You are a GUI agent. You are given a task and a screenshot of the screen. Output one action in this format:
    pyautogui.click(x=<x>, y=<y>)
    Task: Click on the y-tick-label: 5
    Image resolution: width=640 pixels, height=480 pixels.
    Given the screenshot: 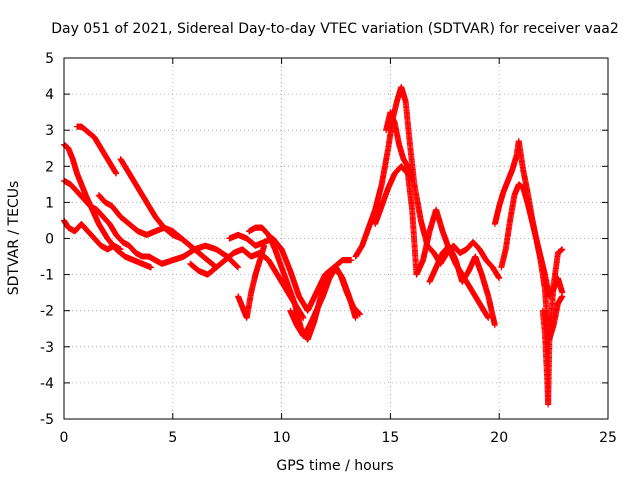 What is the action you would take?
    pyautogui.click(x=49, y=59)
    